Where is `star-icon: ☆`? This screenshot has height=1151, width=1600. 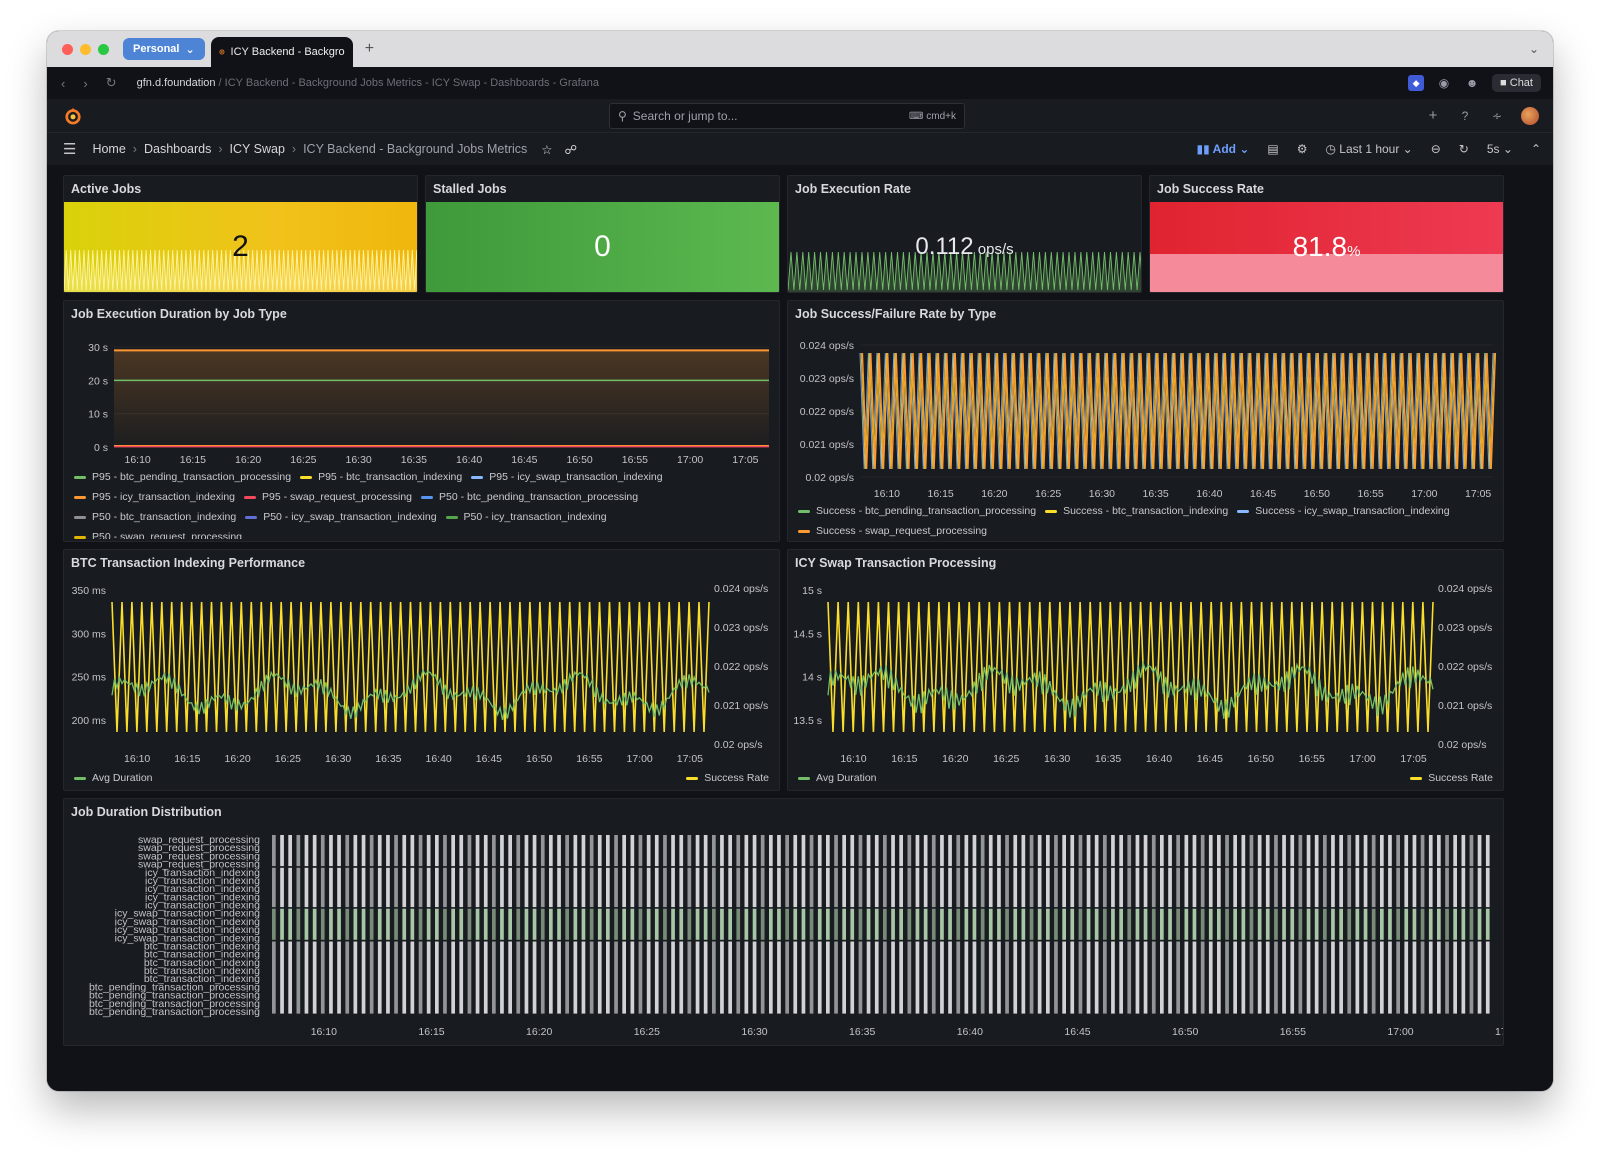 star-icon: ☆ is located at coordinates (547, 149).